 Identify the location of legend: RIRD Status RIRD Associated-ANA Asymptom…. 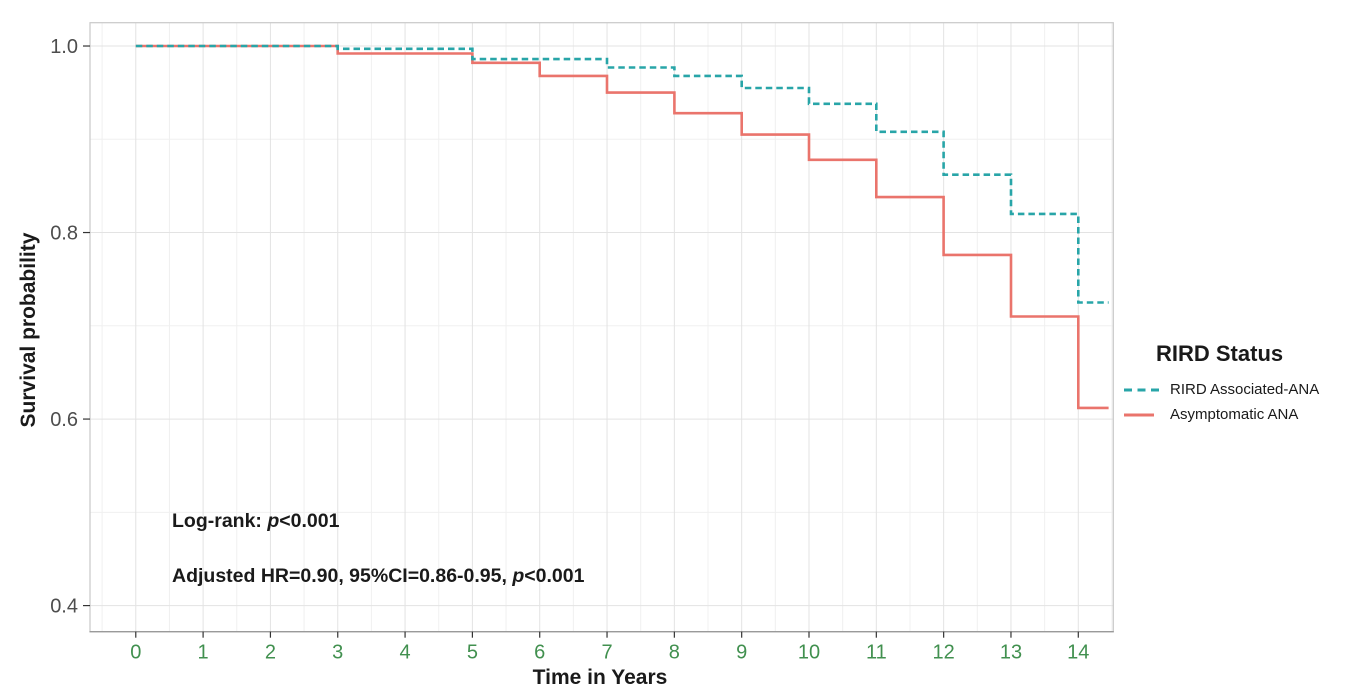
(1247, 384).